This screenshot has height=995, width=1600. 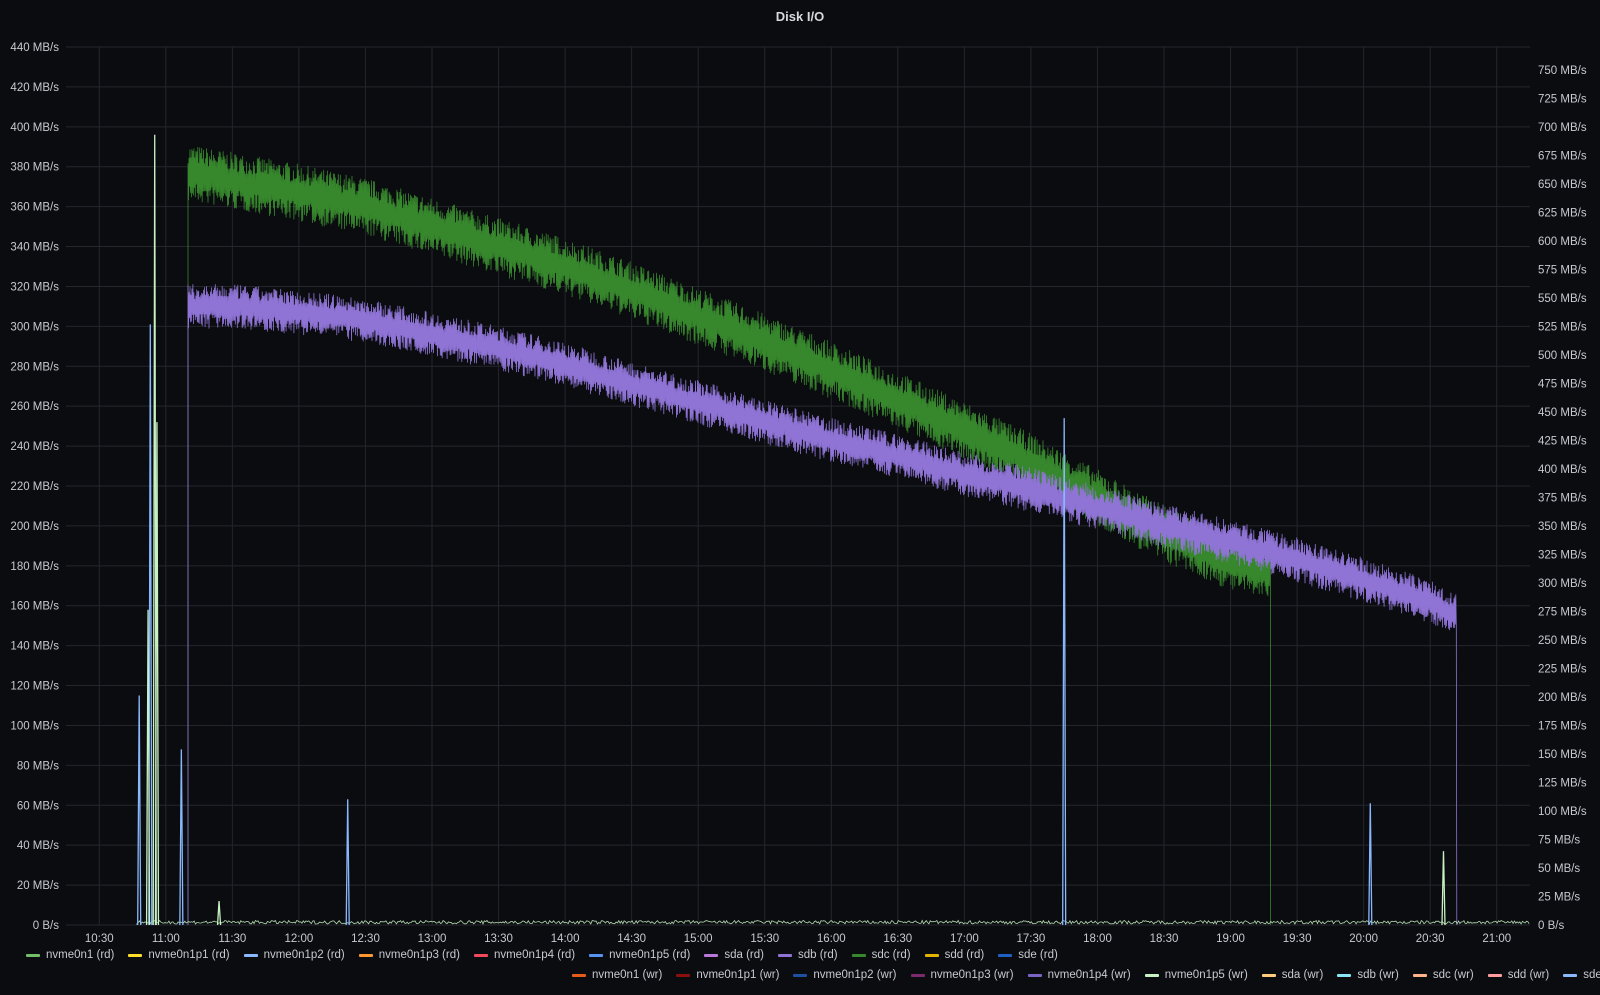 What do you see at coordinates (1368, 975) in the screenshot?
I see `legend-item: sdb (wr)` at bounding box center [1368, 975].